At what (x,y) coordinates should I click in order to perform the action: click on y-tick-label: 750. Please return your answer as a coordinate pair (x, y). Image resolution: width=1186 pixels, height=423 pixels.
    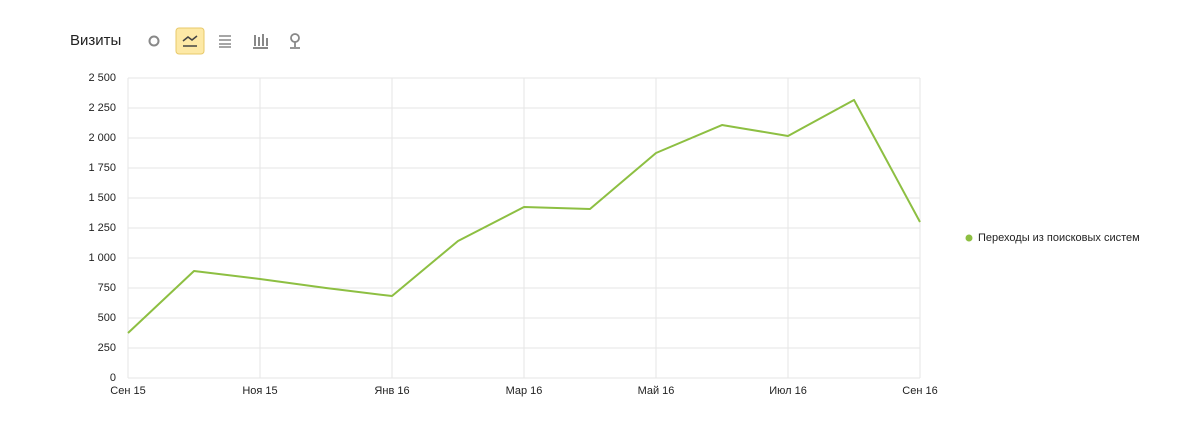
    Looking at the image, I should click on (107, 288).